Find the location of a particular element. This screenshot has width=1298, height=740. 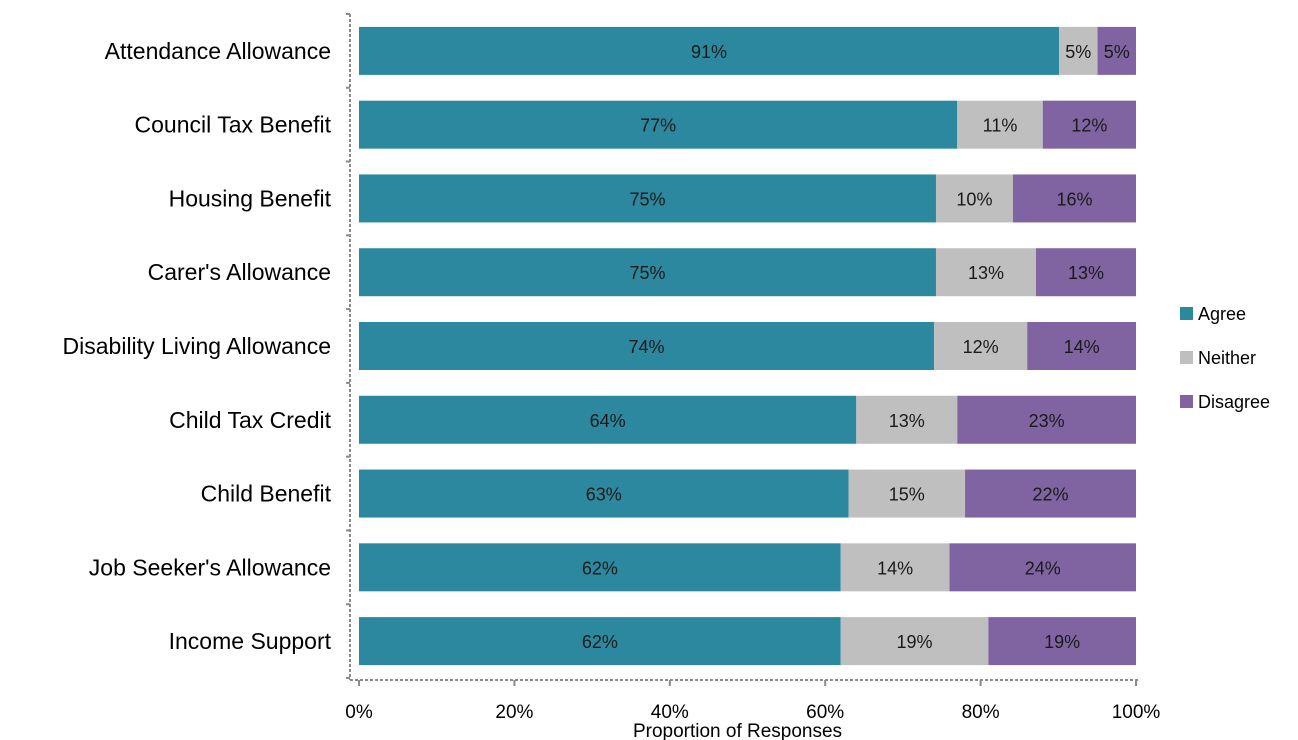

data-label-agree-8: 62% is located at coordinates (600, 642).